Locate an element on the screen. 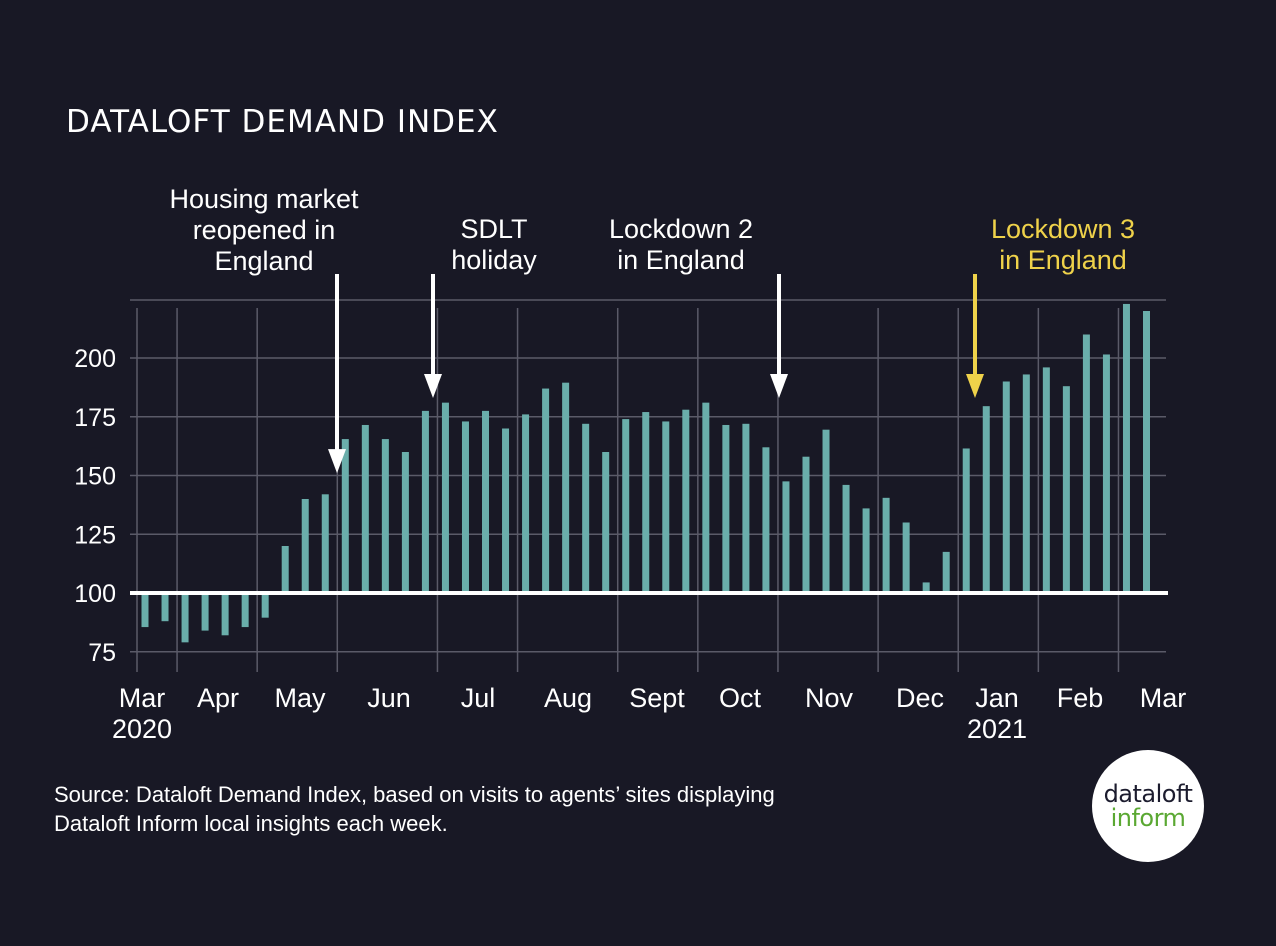 This screenshot has width=1276, height=946. x-tick-label: Feb is located at coordinates (1080, 698).